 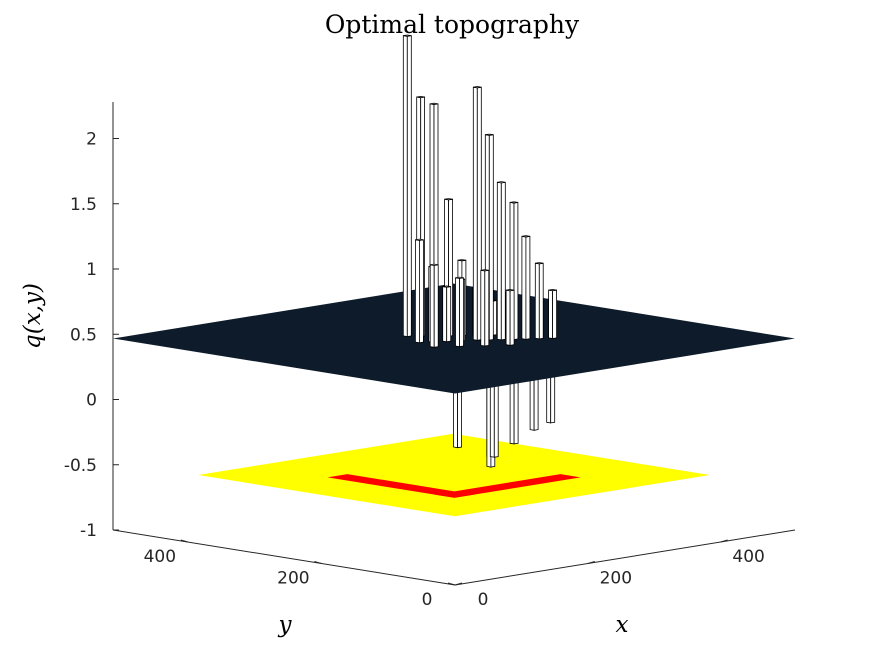 I want to click on zero-plane-surface, so click(x=454, y=338).